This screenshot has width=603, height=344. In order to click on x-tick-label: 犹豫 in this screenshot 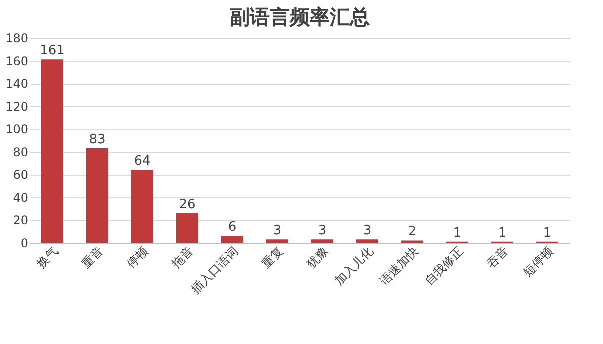, I will do `click(317, 257)`.